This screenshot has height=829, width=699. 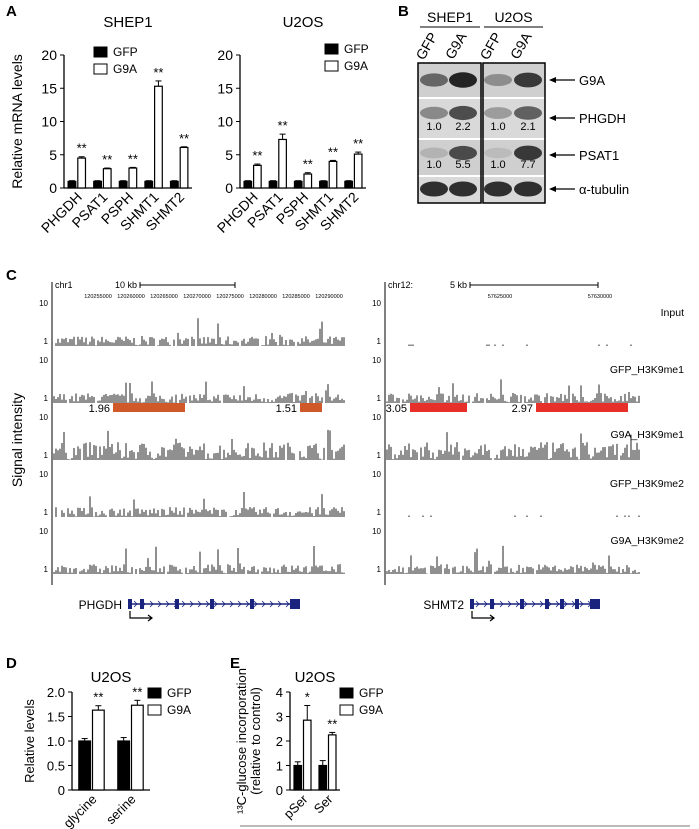 I want to click on scale-label: 10 kb, so click(x=126, y=285).